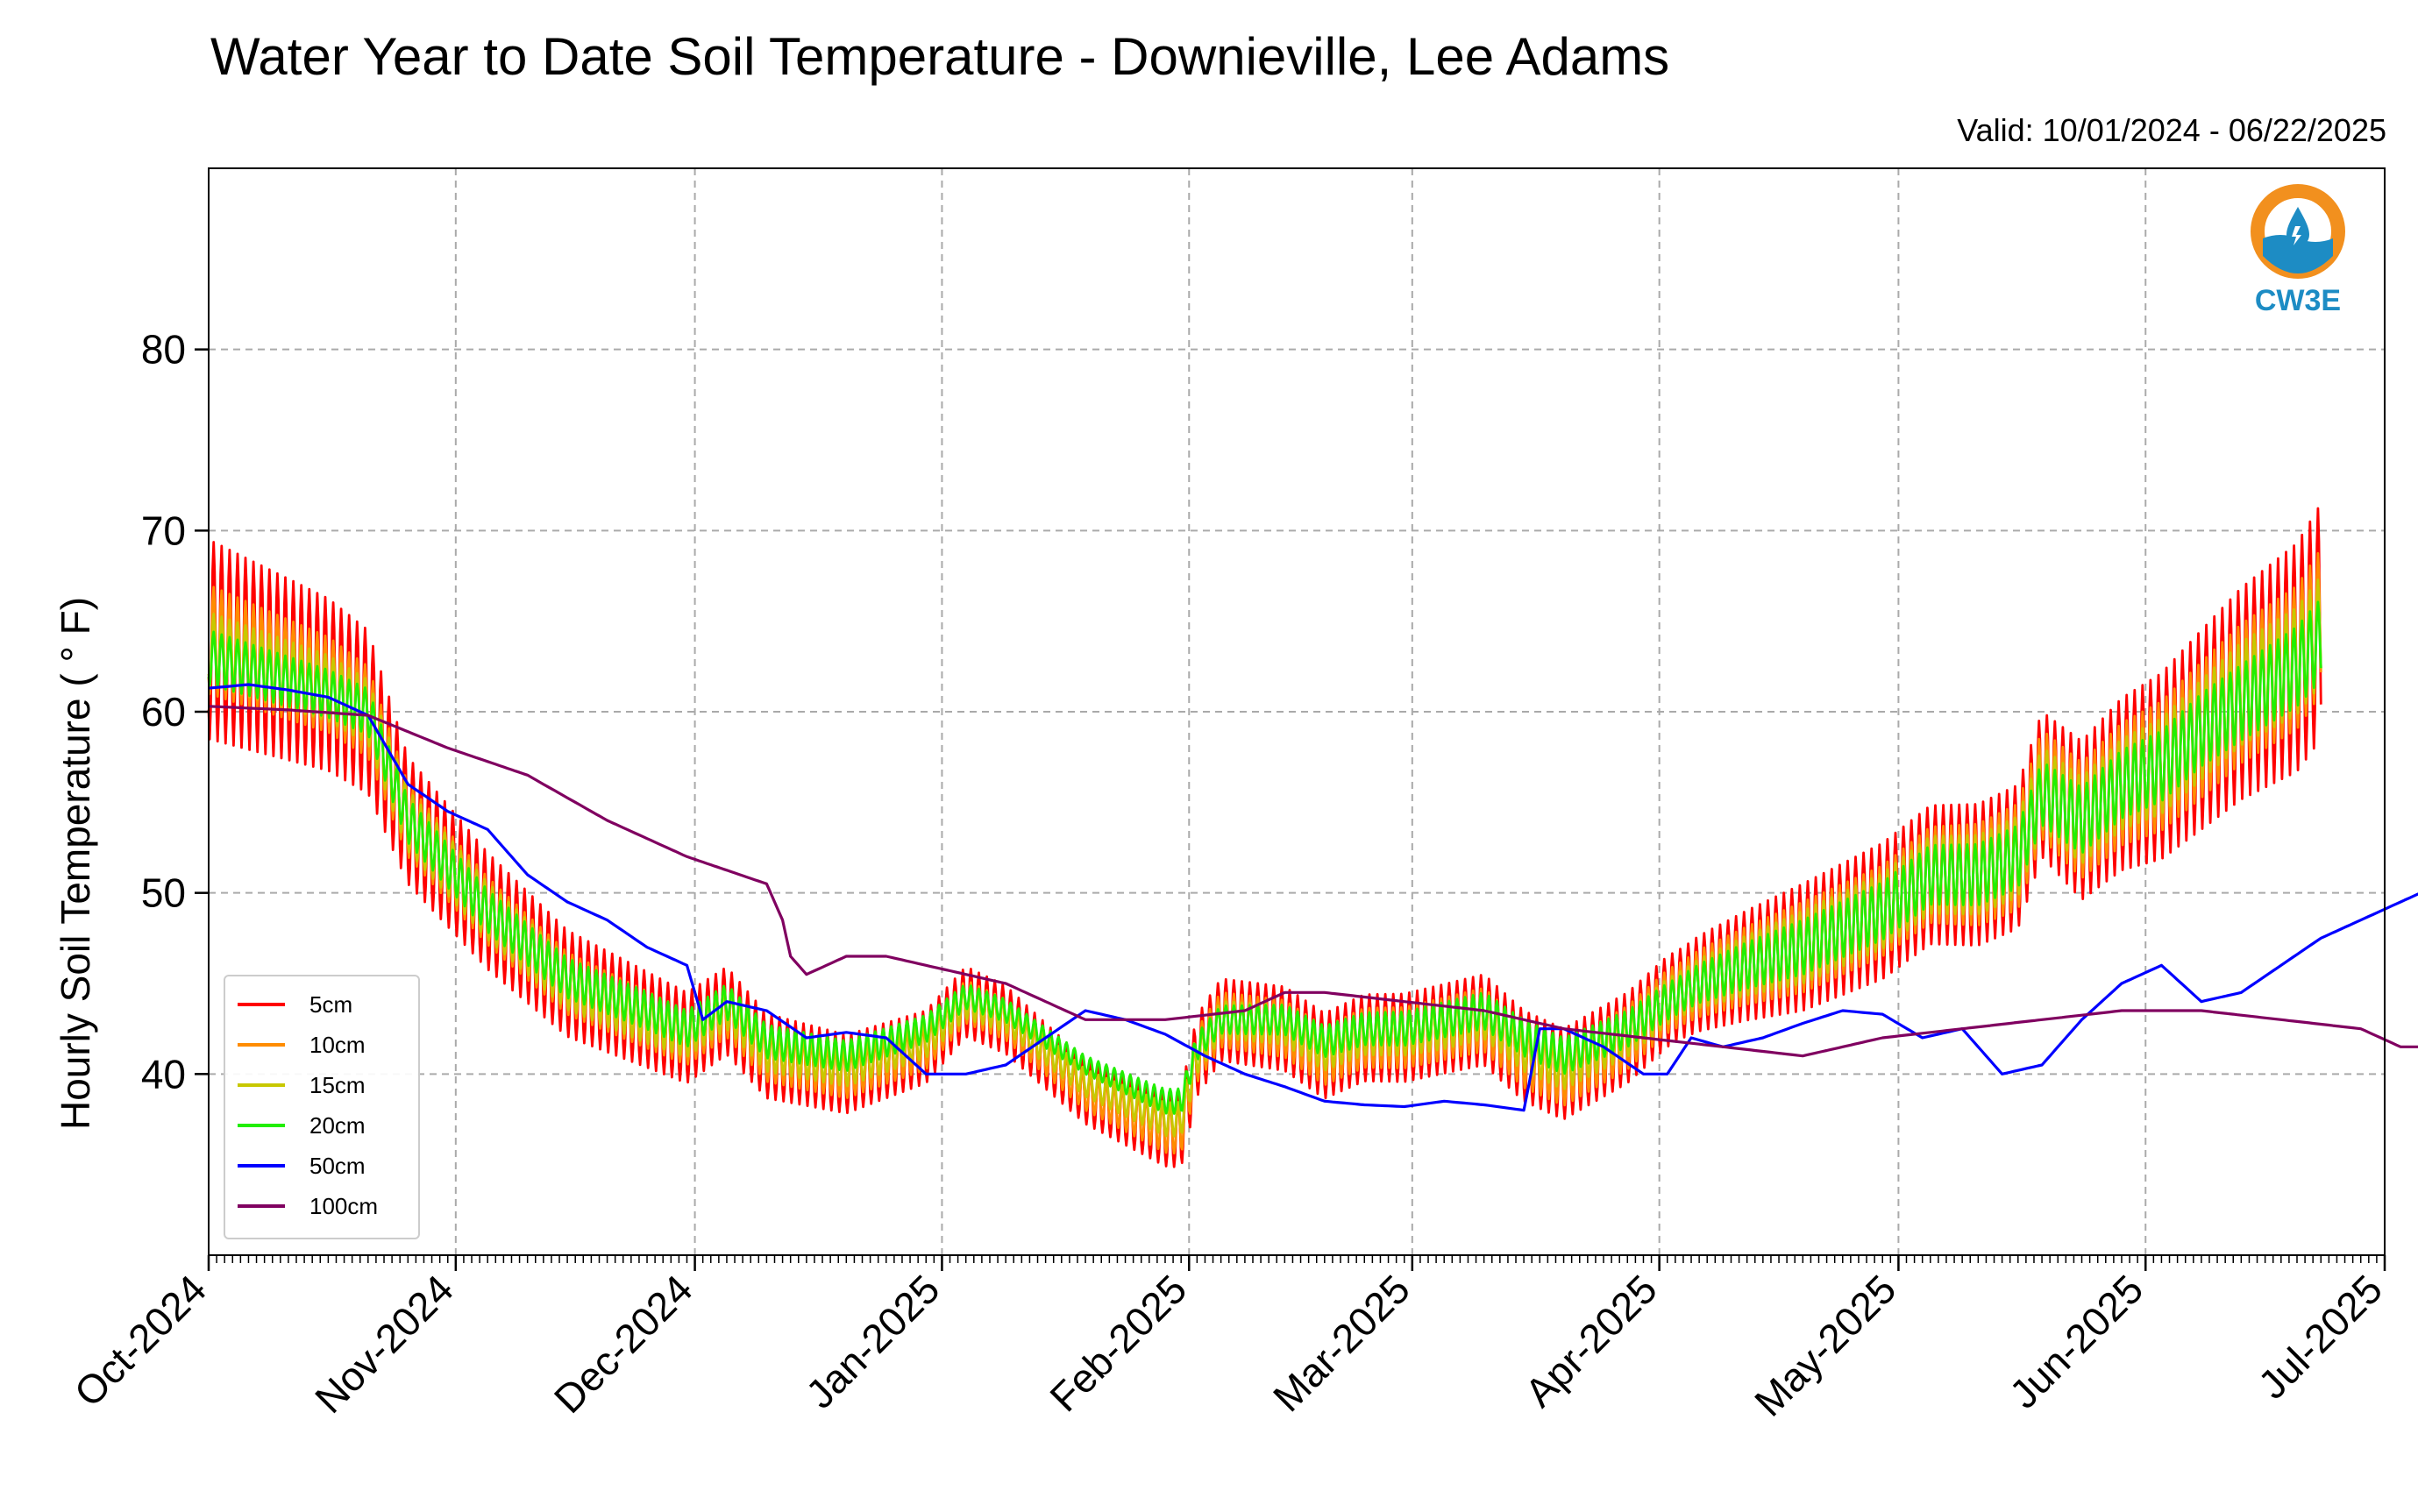 This screenshot has height=1512, width=2418. I want to click on legend-item-10cm: 10cm, so click(302, 1044).